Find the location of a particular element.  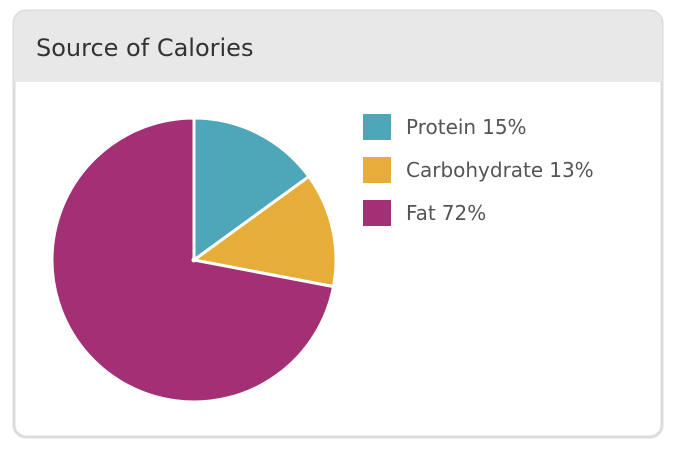

legend-label: Carbohydrate 13% is located at coordinates (500, 170).